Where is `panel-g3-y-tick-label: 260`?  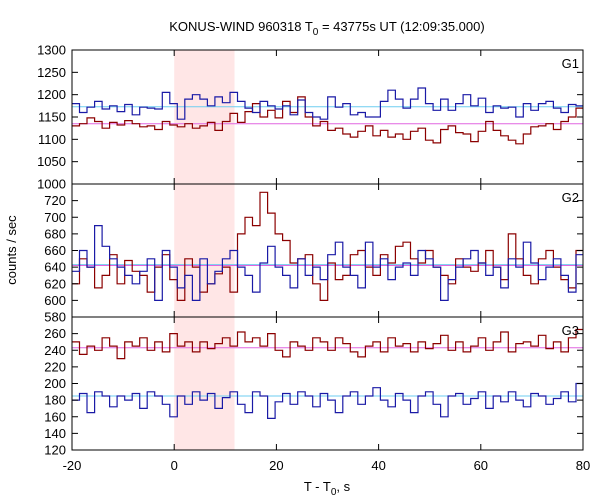 panel-g3-y-tick-label: 260 is located at coordinates (55, 333).